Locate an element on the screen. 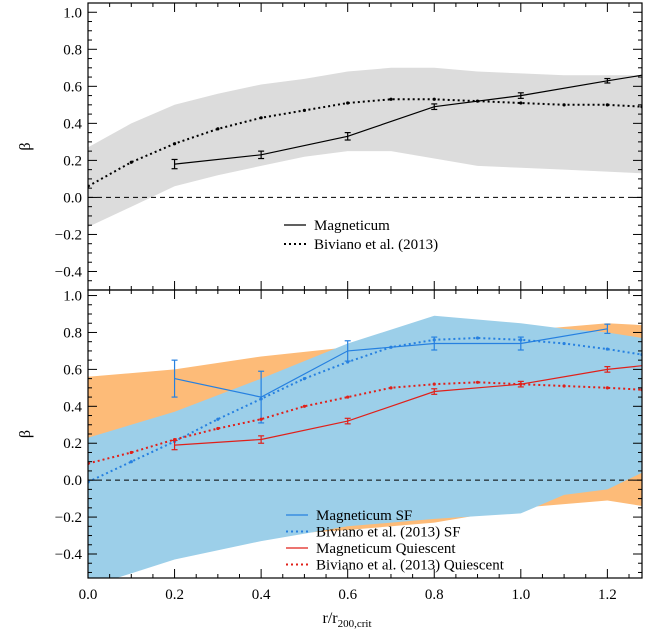 The image size is (661, 635). legend-entry: Biviano et al. (2013) SF is located at coordinates (373, 533).